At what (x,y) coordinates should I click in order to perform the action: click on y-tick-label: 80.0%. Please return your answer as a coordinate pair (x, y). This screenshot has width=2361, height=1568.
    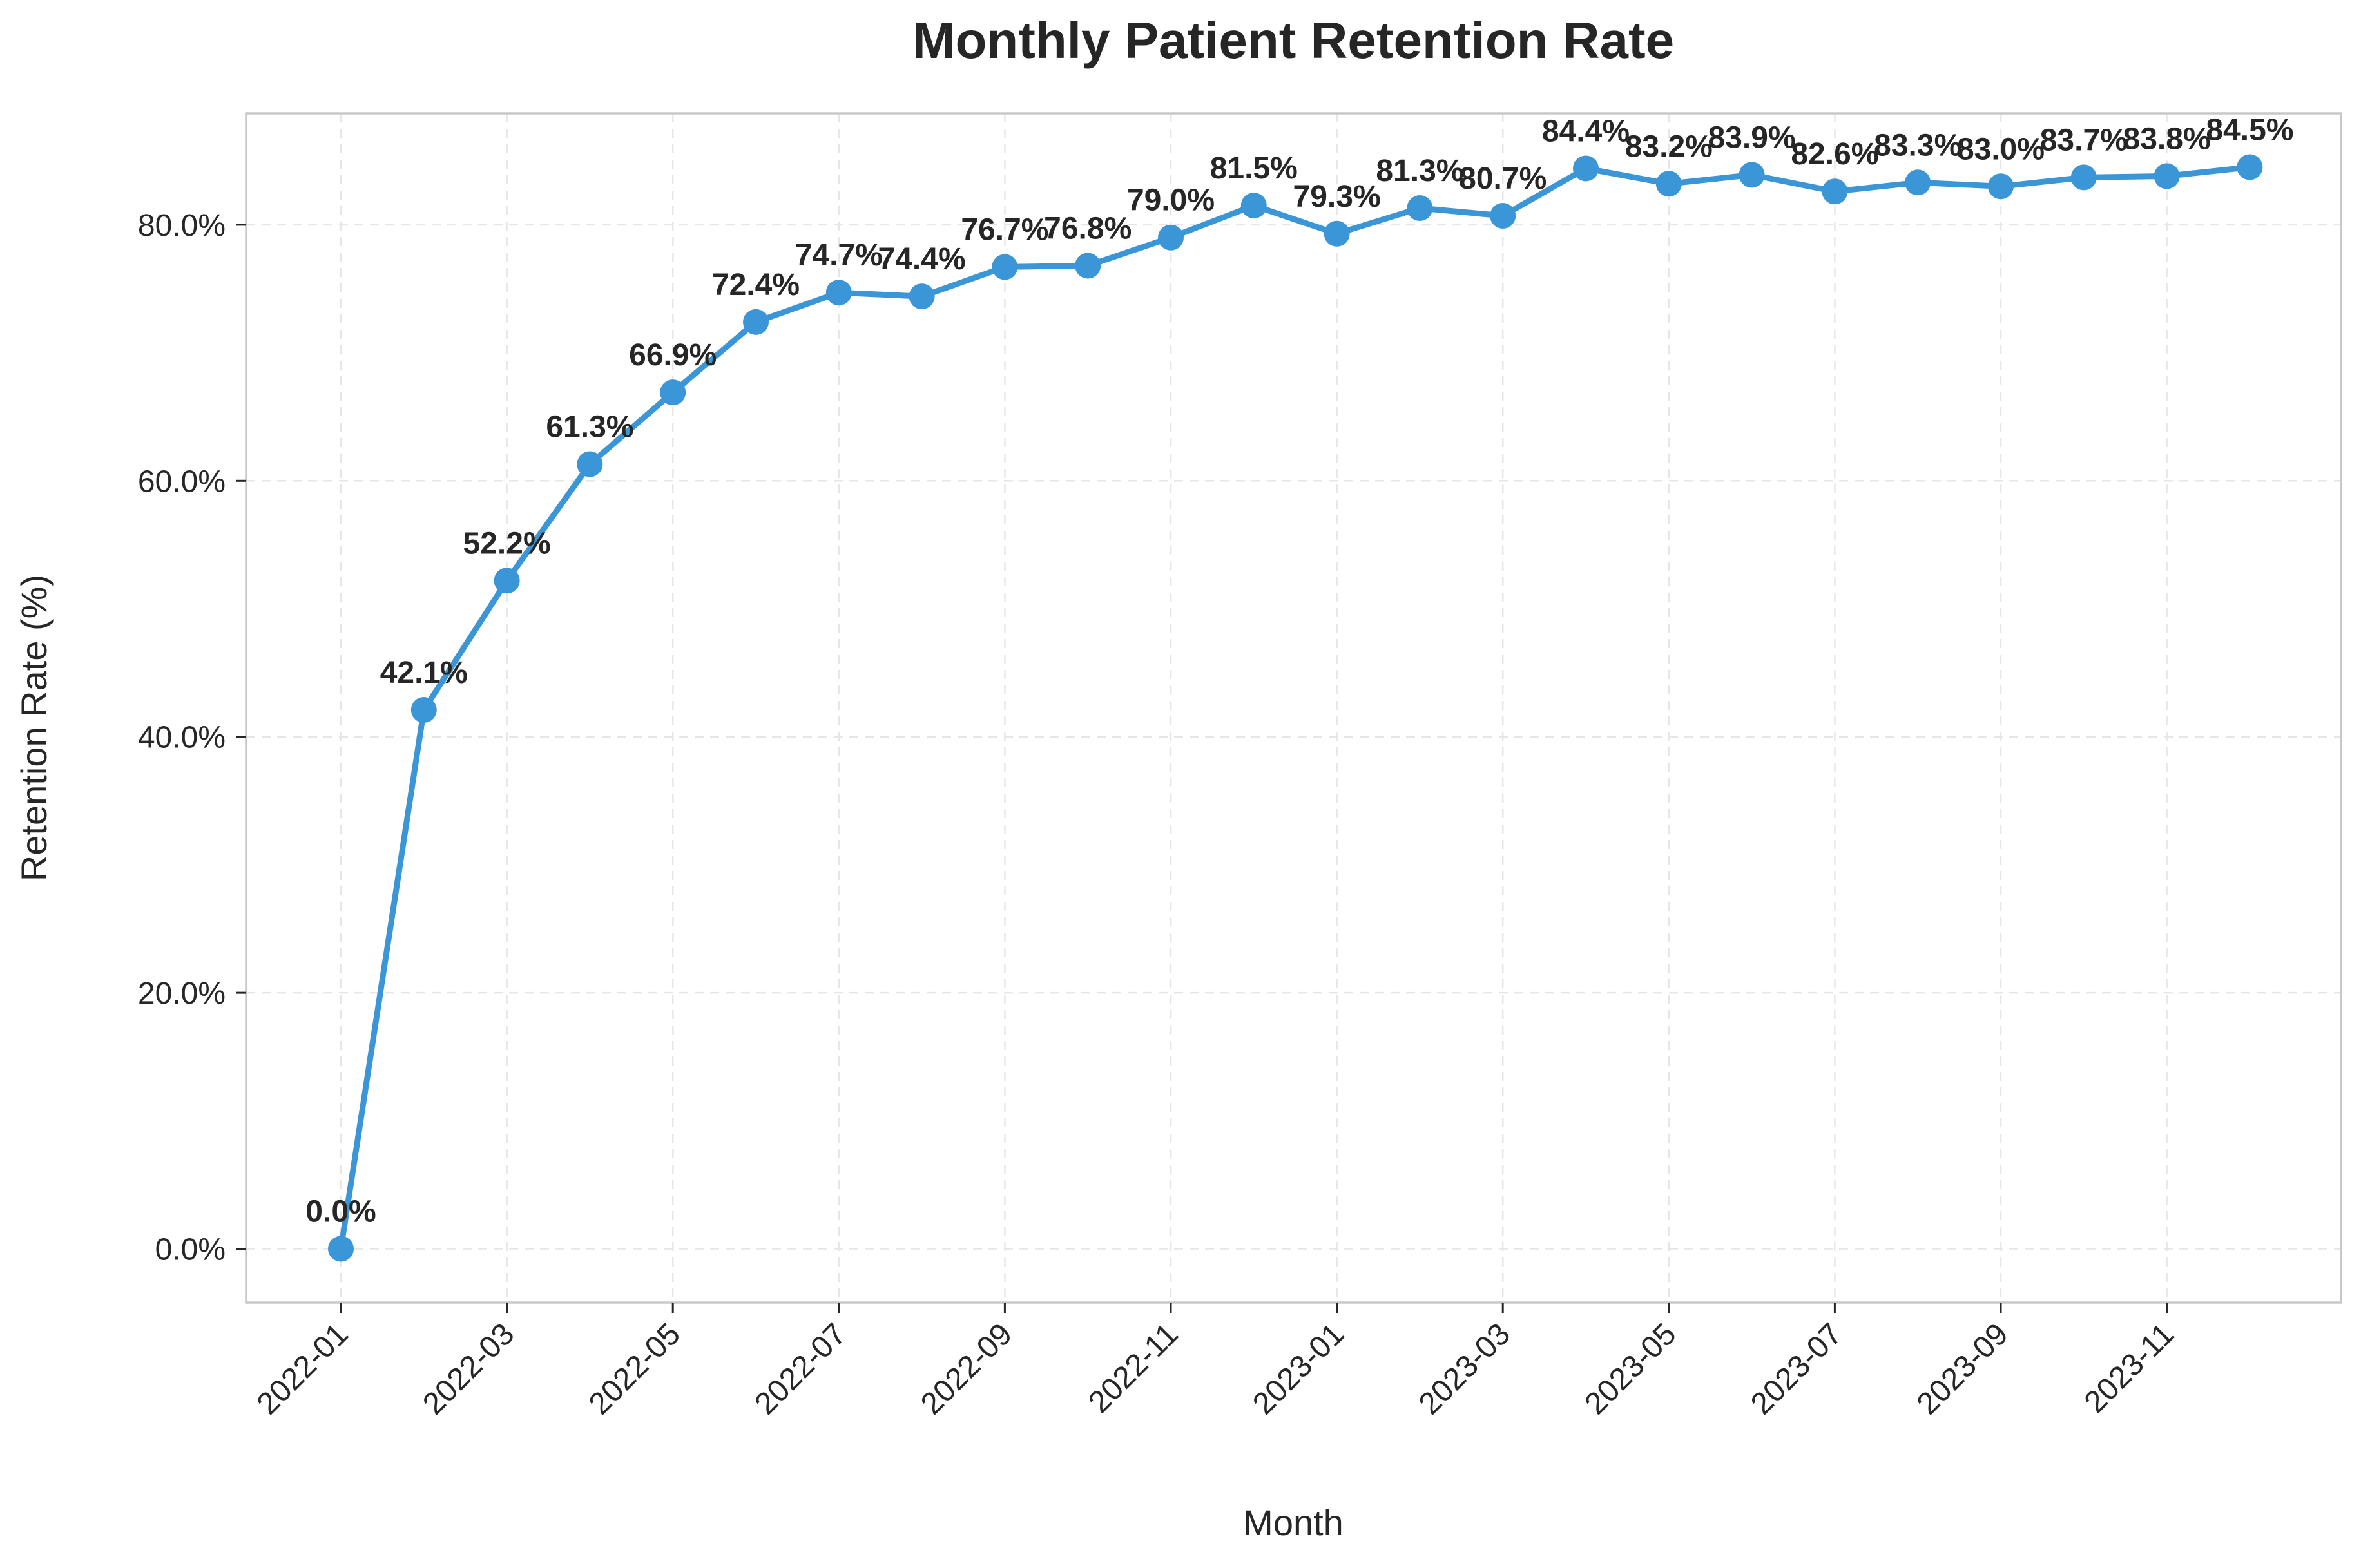
    Looking at the image, I should click on (182, 226).